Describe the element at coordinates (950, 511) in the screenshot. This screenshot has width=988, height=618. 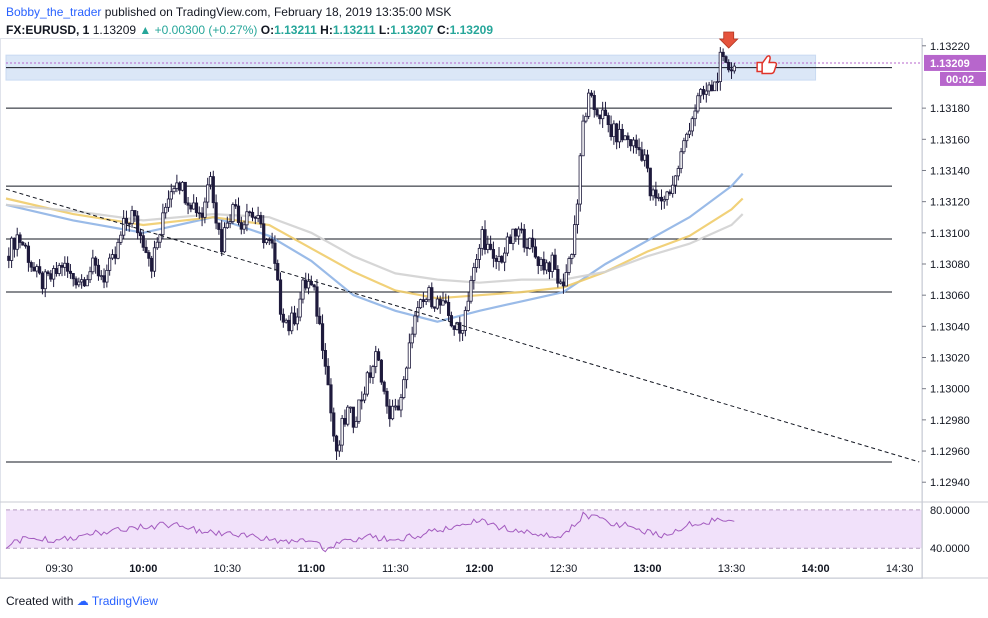
I see `rsi-level-label: 80.0000` at that location.